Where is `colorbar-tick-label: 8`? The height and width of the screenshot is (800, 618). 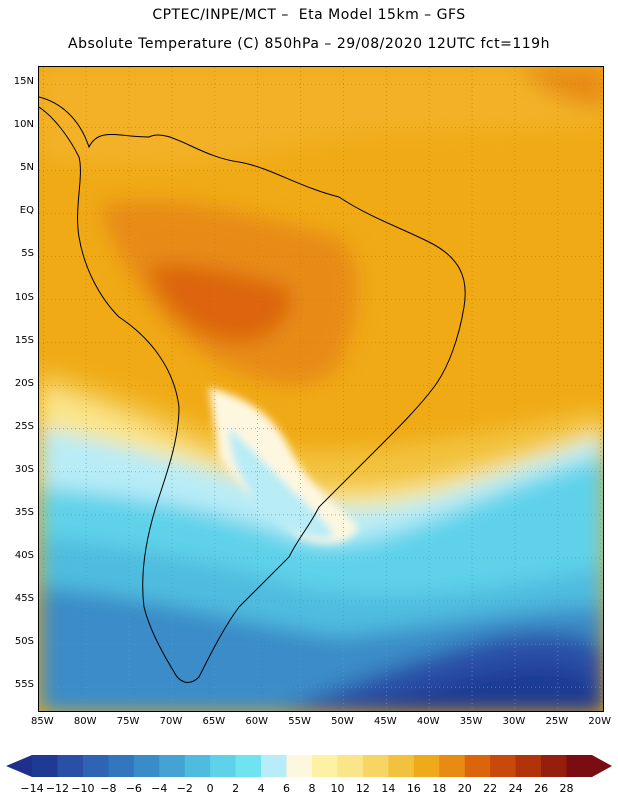
colorbar-tick-label: 8 is located at coordinates (312, 788).